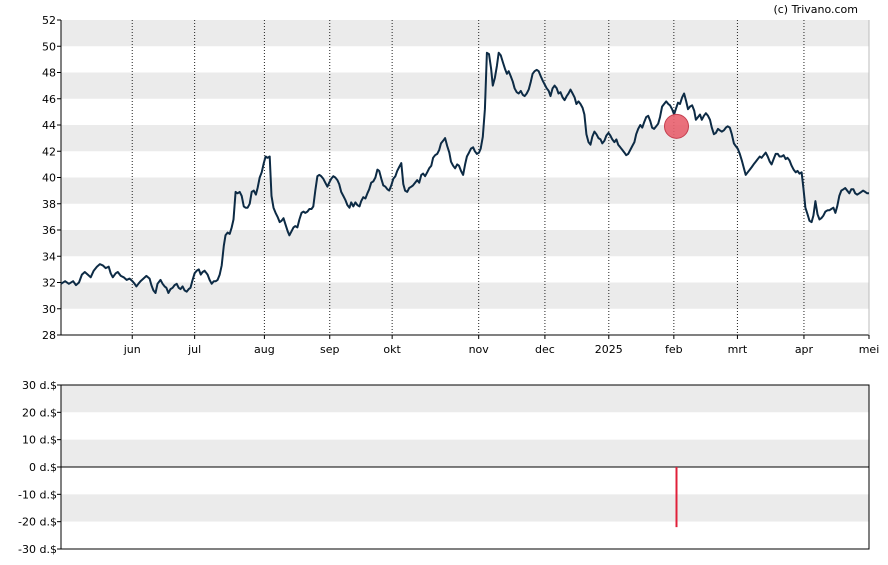 The image size is (888, 565). Describe the element at coordinates (39, 440) in the screenshot. I see `y-tick-label: 10 d.$` at that location.